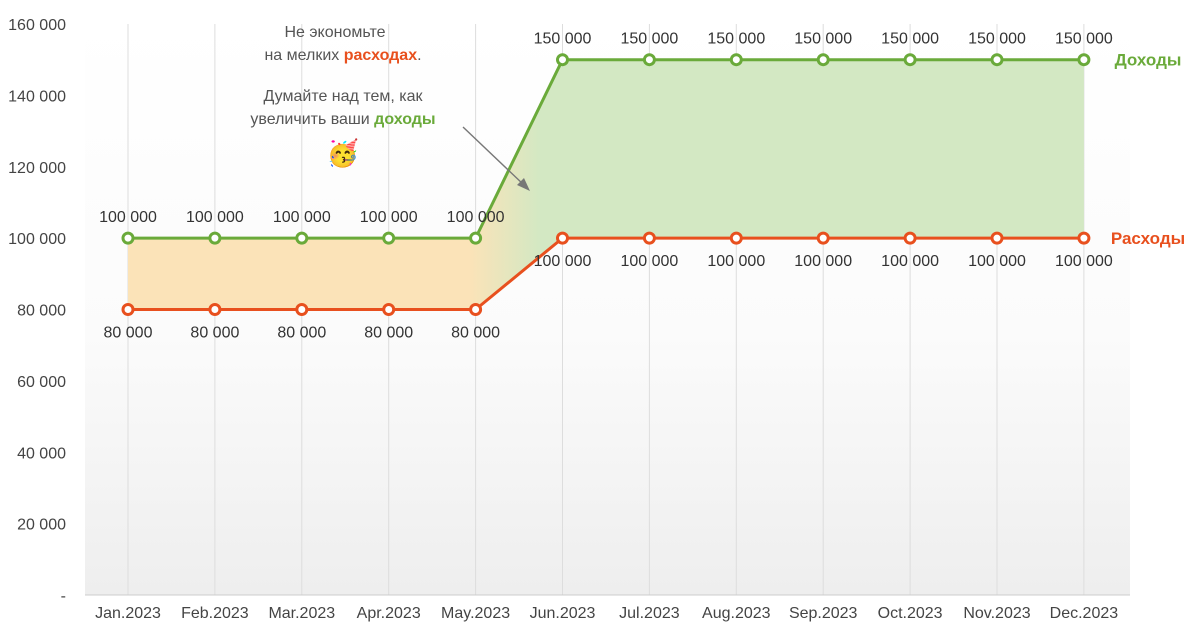 The image size is (1200, 627). I want to click on annotation-income-line1: Думайте над тем, как, so click(343, 96).